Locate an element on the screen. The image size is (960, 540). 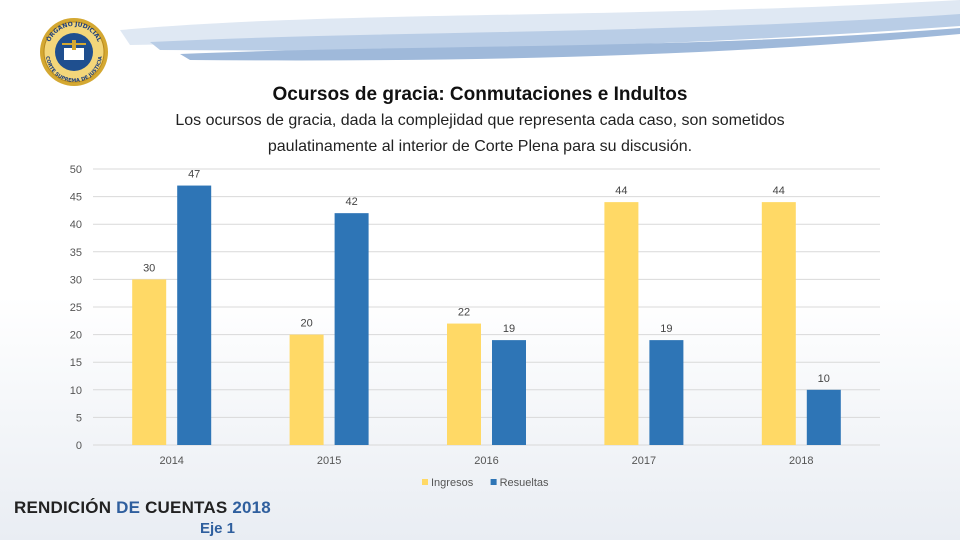
y-tick-label: 45 is located at coordinates (76, 198).